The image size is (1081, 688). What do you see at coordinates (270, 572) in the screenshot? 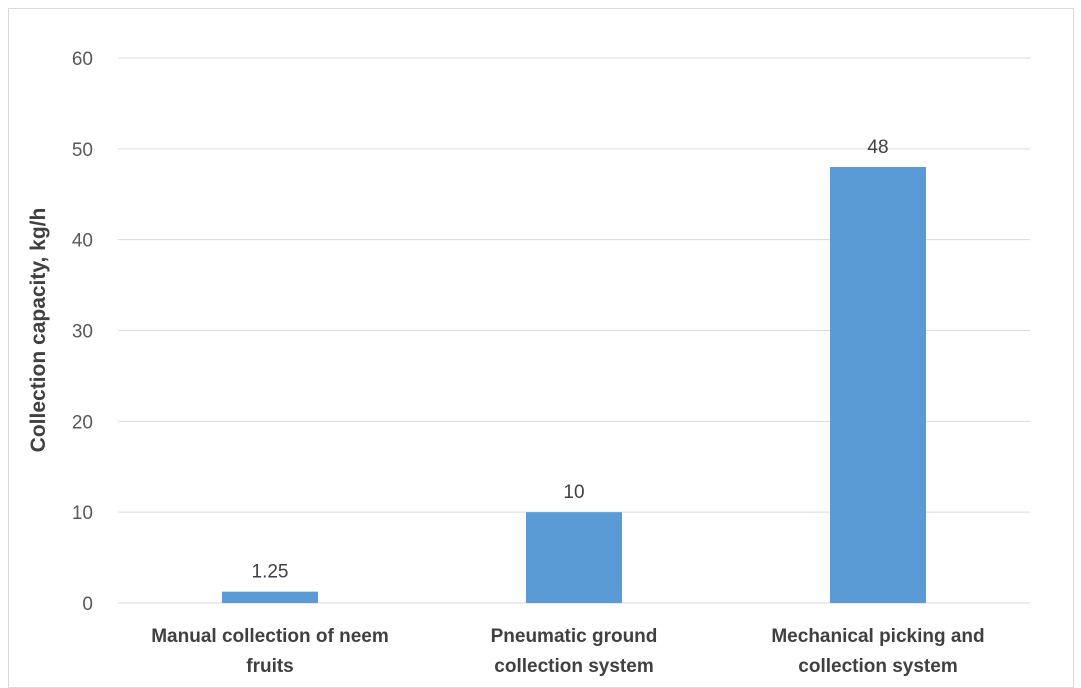
I see `data-label: 1.25` at bounding box center [270, 572].